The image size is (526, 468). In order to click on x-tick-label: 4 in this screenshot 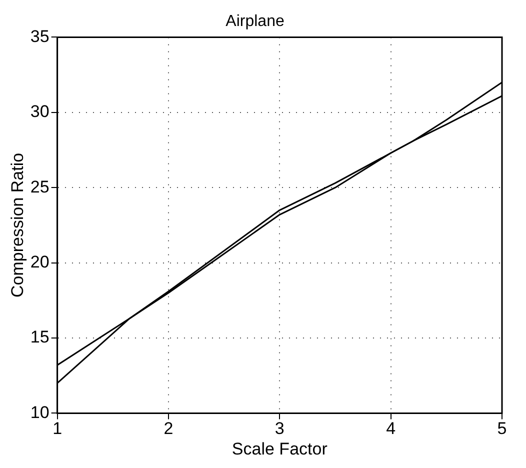, I will do `click(391, 428)`.